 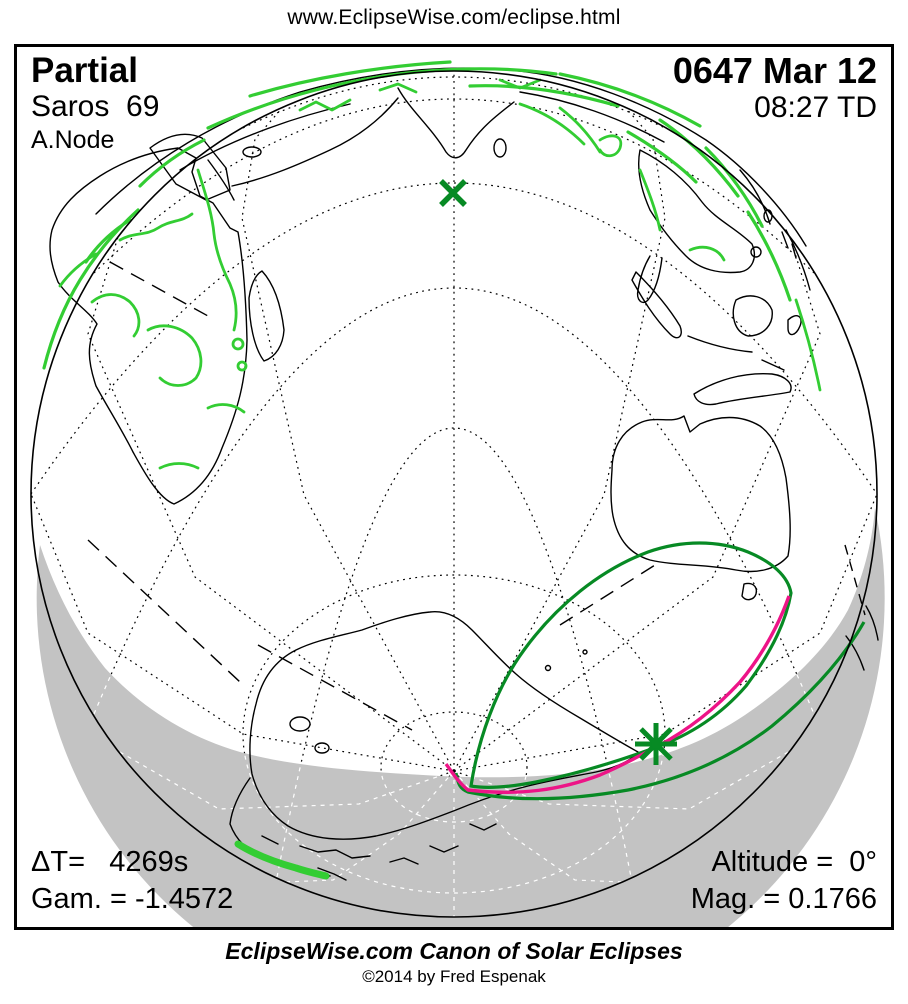 What do you see at coordinates (862, 638) in the screenshot?
I see `coast-newzealand` at bounding box center [862, 638].